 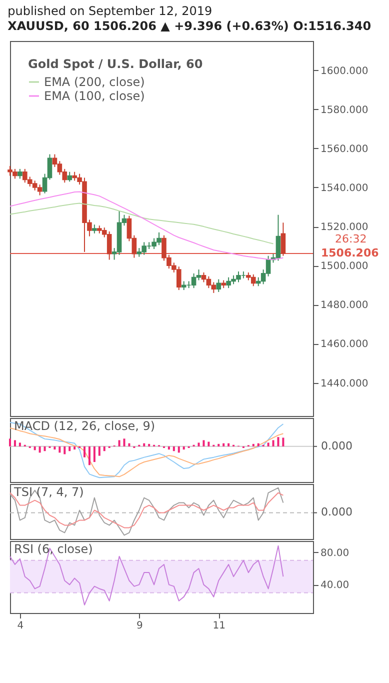 What do you see at coordinates (344, 71) in the screenshot?
I see `y-tick-label: 1600.000` at bounding box center [344, 71].